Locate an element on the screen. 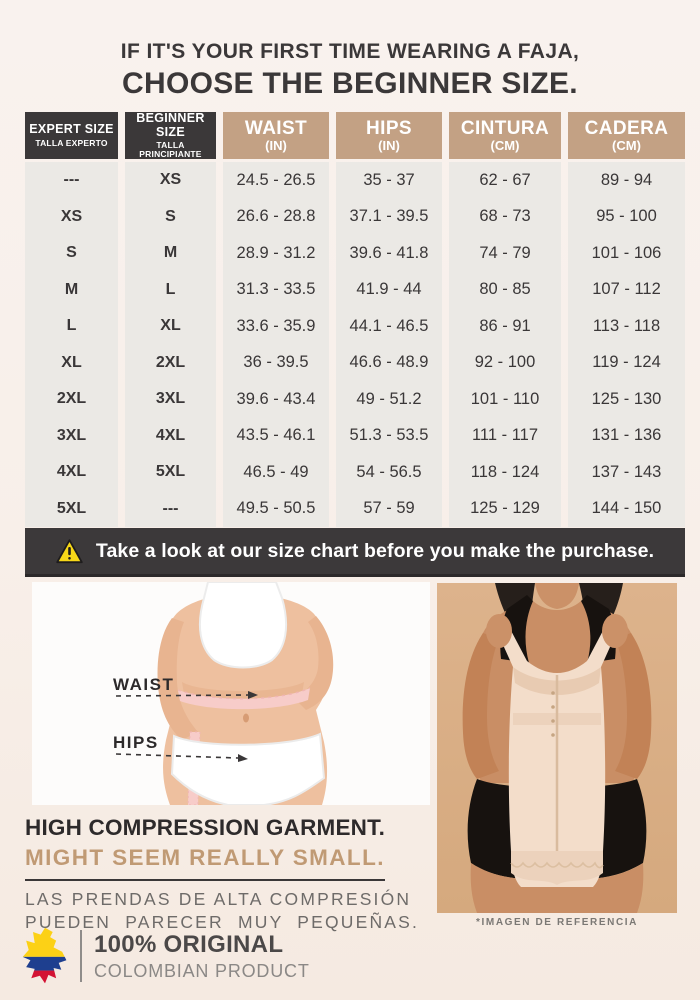 The width and height of the screenshot is (700, 1000). size-cell: 51.3 - 53.5 is located at coordinates (389, 435).